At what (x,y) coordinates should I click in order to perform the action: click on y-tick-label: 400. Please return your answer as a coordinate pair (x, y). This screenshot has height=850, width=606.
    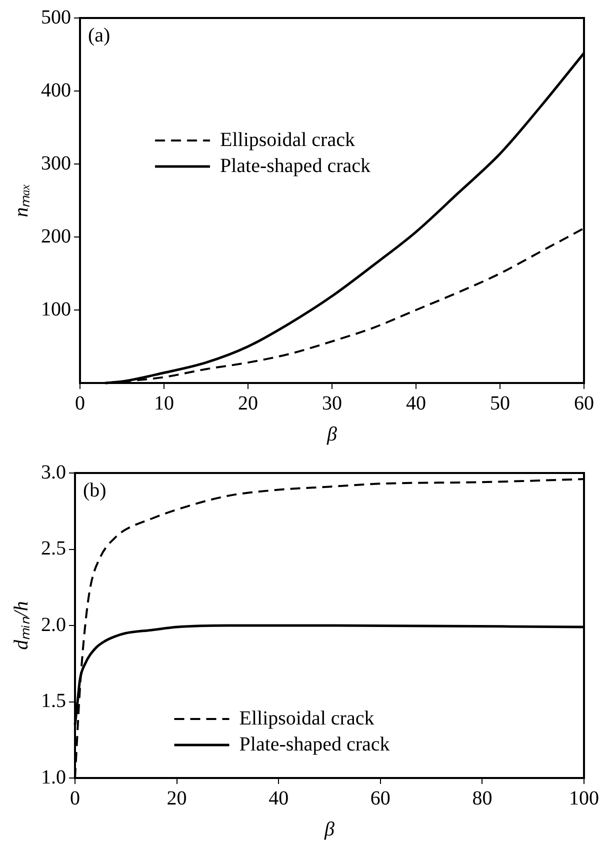
    Looking at the image, I should click on (56, 90).